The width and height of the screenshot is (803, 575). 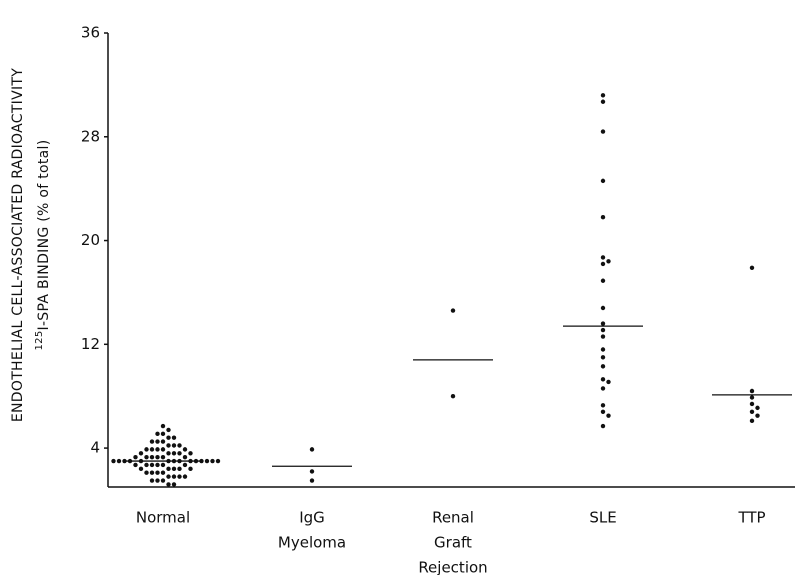 What do you see at coordinates (312, 518) in the screenshot?
I see `x-tick-label: IgG` at bounding box center [312, 518].